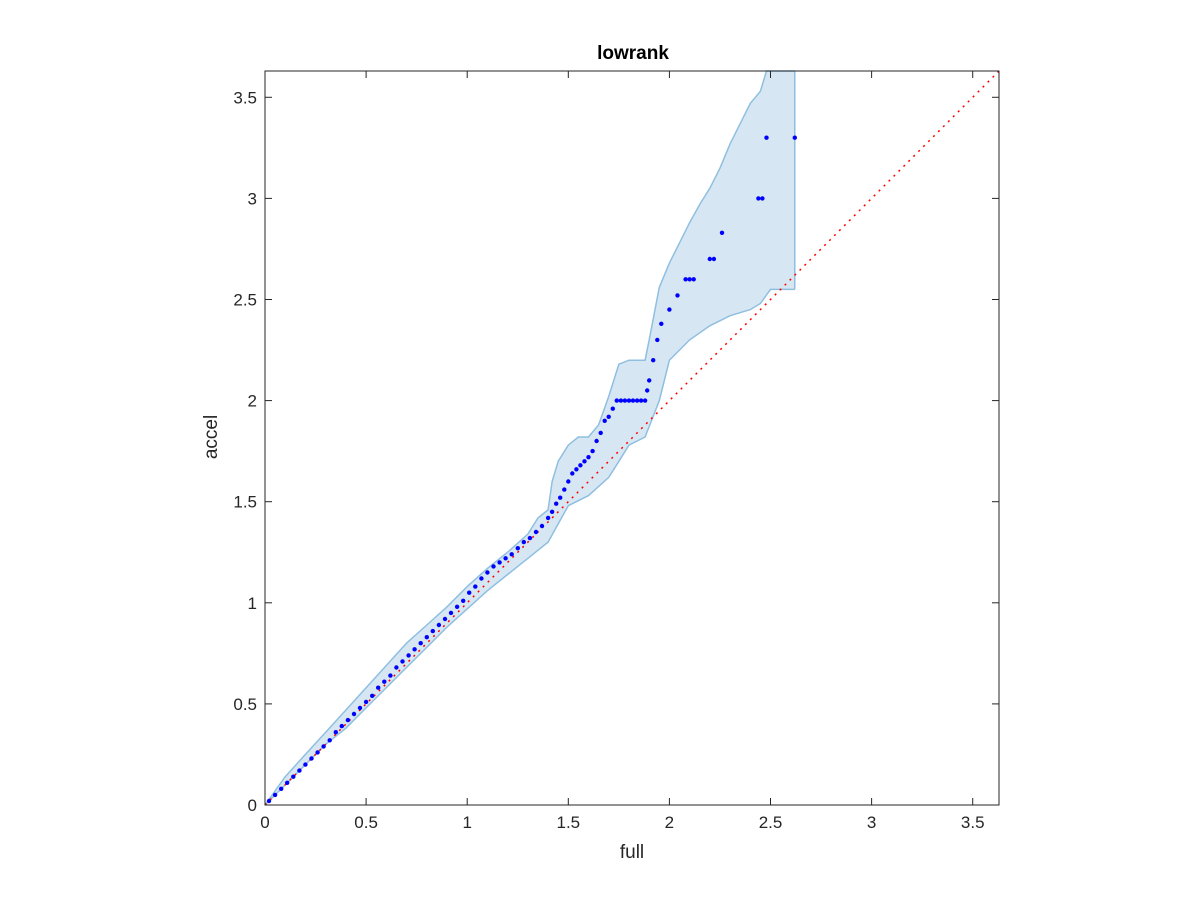  I want to click on x-tick-label: 0.5, so click(366, 822).